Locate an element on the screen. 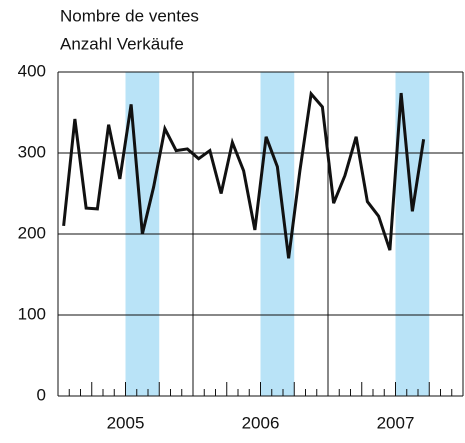  y-tick-label: 100 is located at coordinates (32, 313).